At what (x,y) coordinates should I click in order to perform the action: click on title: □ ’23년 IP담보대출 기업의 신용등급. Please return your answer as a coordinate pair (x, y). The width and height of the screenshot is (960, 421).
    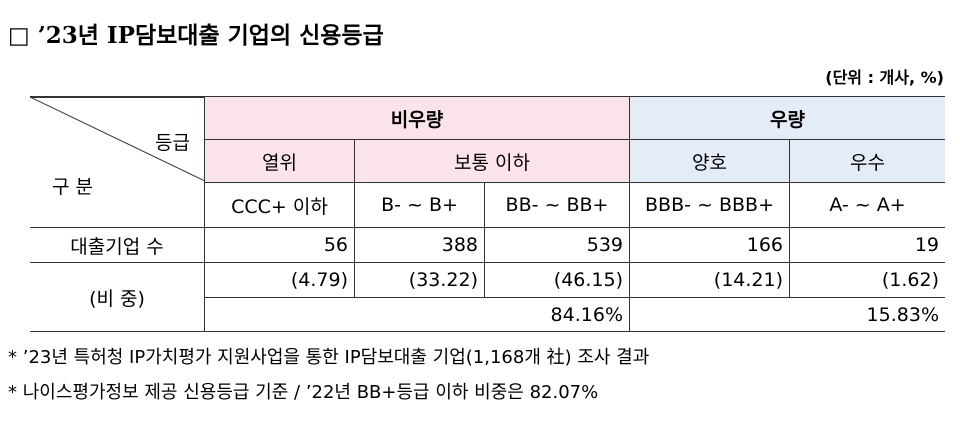
    Looking at the image, I should click on (196, 35).